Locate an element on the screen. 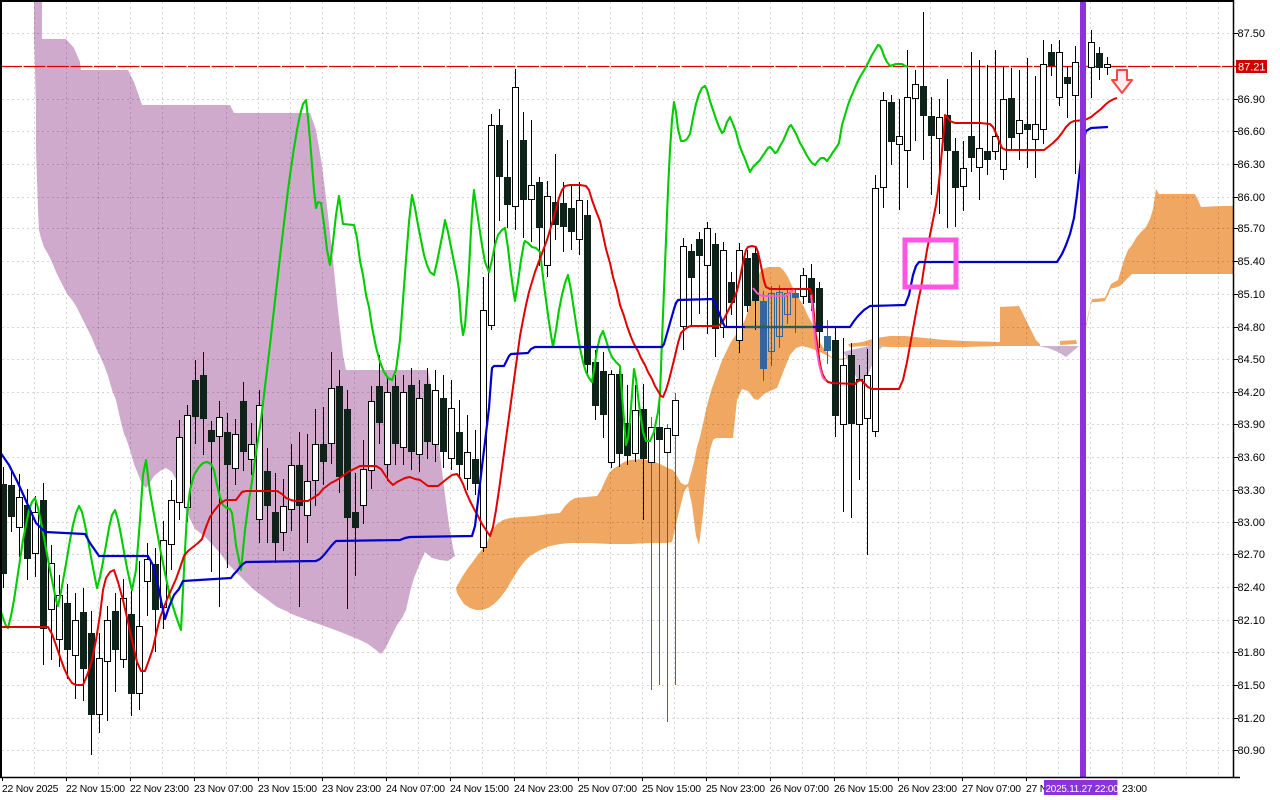 The width and height of the screenshot is (1280, 800). svg-text: 83.30 is located at coordinates (1252, 491).